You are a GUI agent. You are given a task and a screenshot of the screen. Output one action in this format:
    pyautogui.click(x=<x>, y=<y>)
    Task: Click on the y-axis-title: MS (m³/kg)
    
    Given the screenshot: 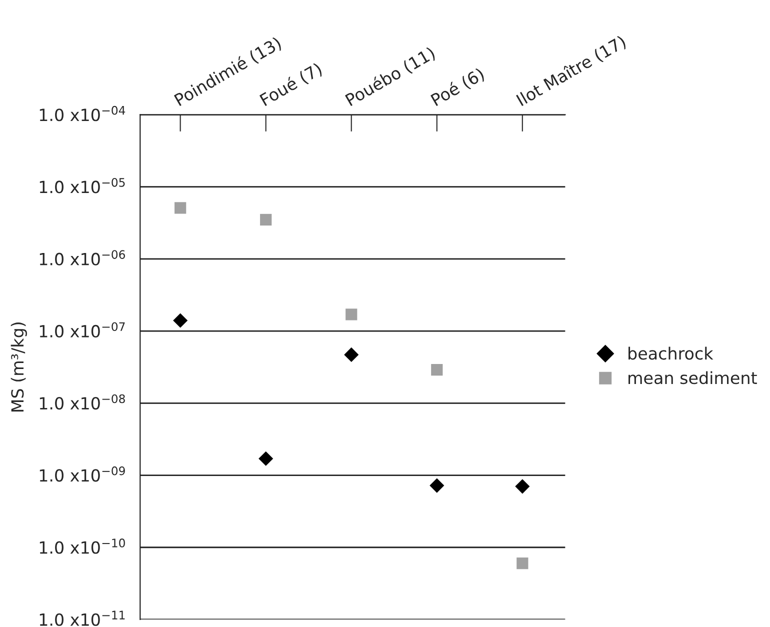 What is the action you would take?
    pyautogui.click(x=18, y=367)
    